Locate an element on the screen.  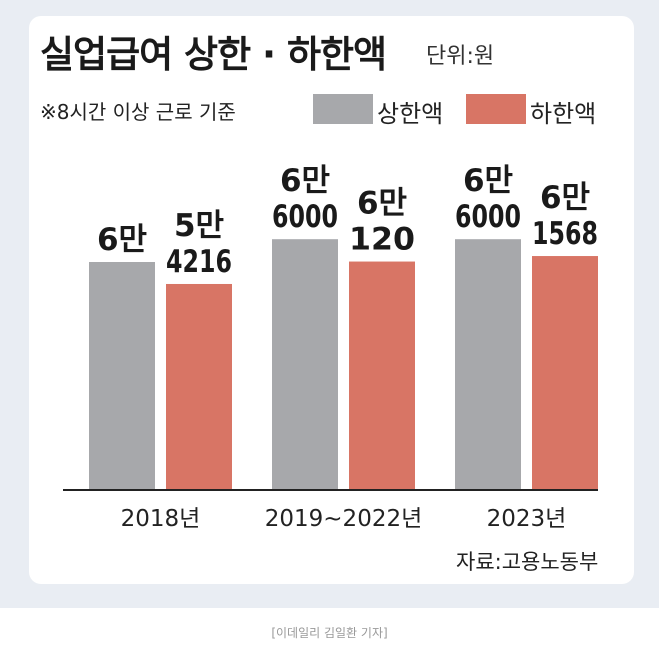
legend-swatch-lower is located at coordinates (496, 109).